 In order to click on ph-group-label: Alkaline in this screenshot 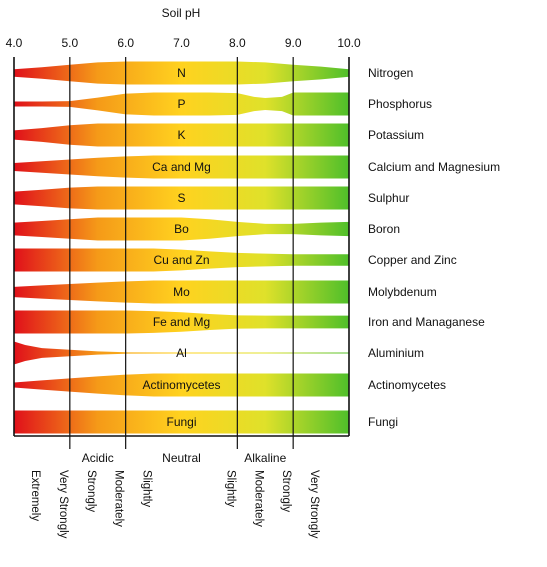, I will do `click(265, 458)`.